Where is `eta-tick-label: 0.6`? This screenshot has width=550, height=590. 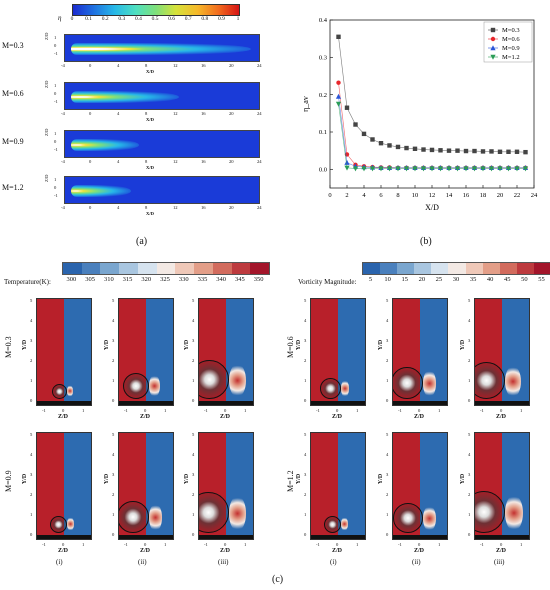
eta-tick-label: 0.6 is located at coordinates (172, 19).